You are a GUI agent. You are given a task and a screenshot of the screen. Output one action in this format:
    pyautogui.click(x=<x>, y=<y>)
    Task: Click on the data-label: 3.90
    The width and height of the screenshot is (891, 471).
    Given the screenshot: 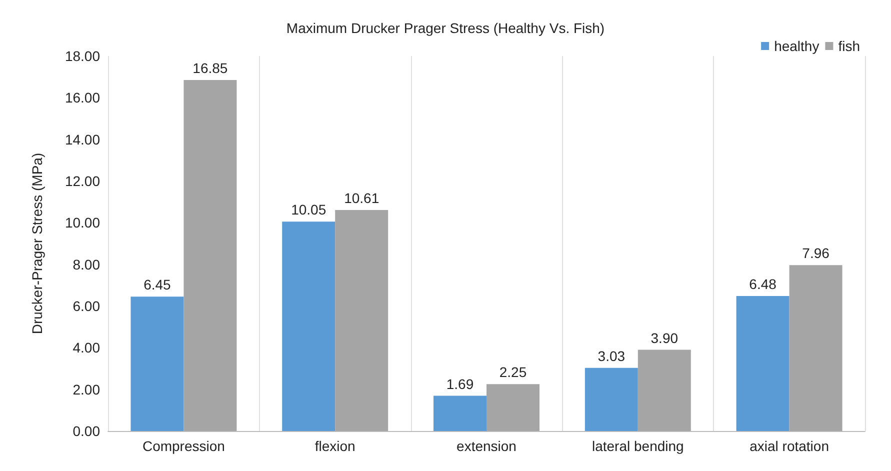 What is the action you would take?
    pyautogui.click(x=664, y=338)
    